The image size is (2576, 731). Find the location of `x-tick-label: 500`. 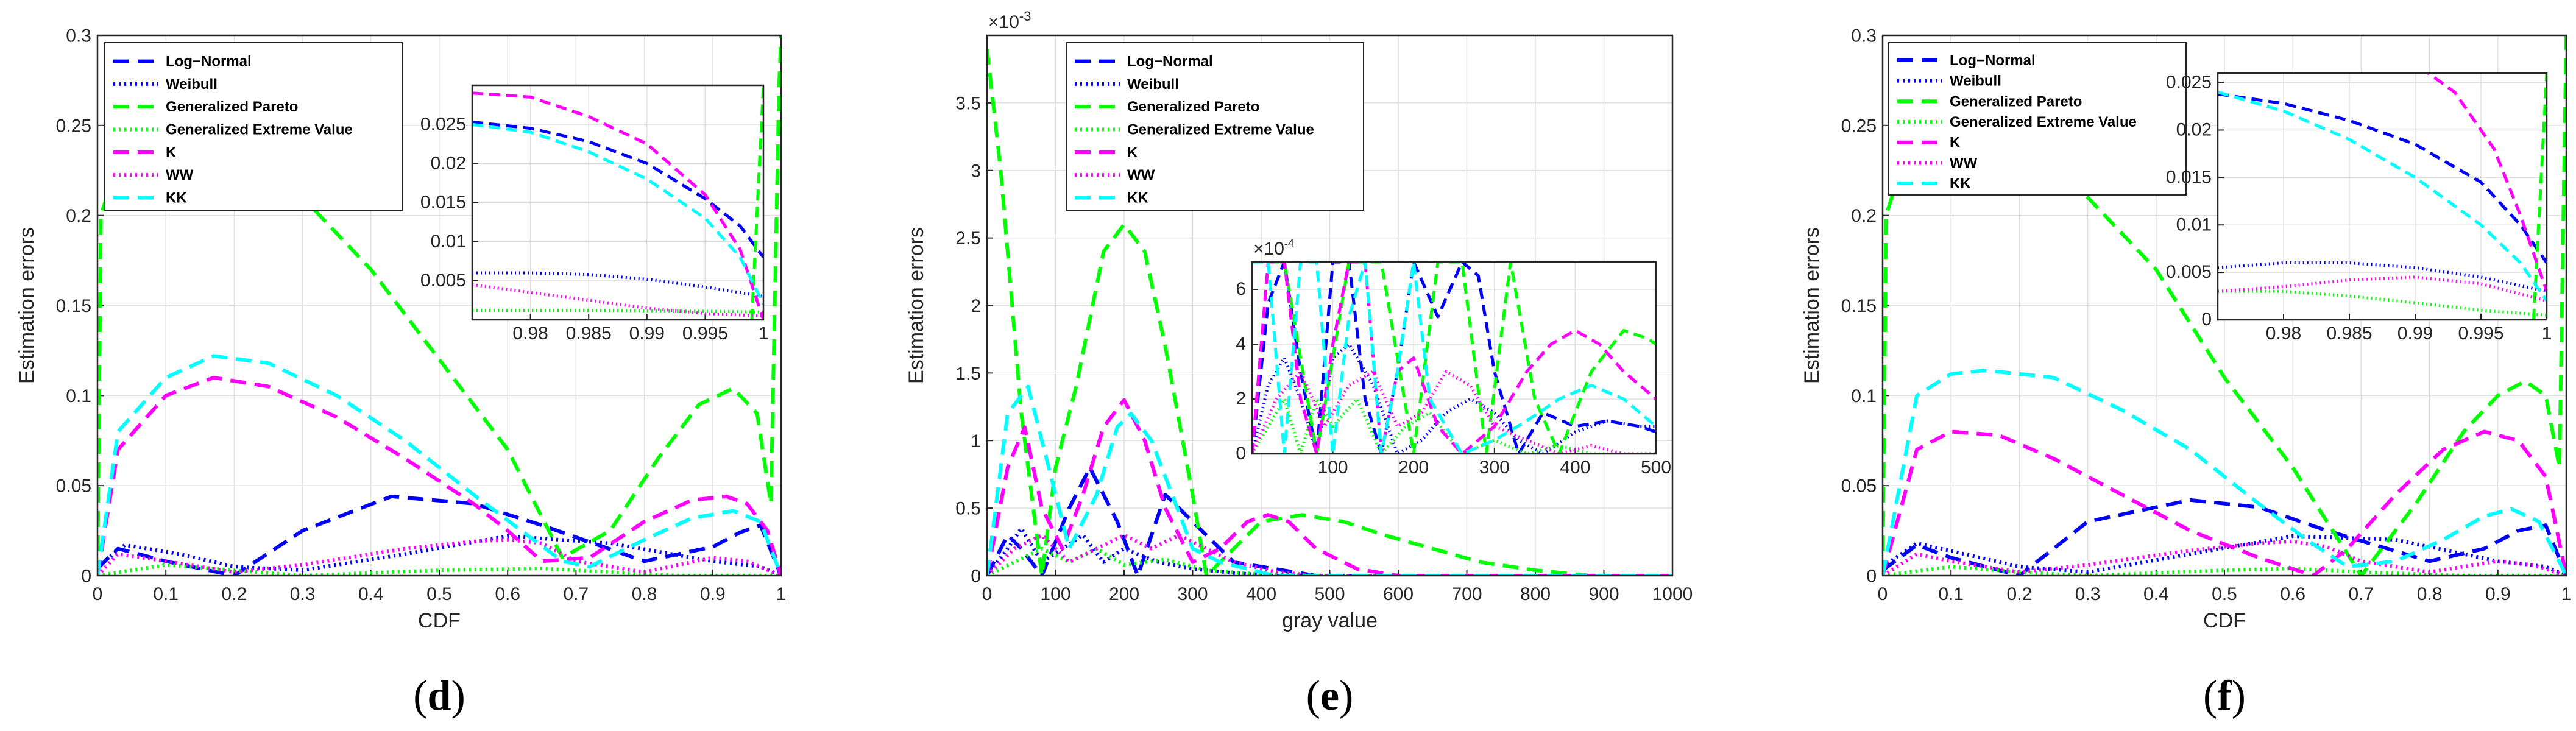

x-tick-label: 500 is located at coordinates (1656, 467).